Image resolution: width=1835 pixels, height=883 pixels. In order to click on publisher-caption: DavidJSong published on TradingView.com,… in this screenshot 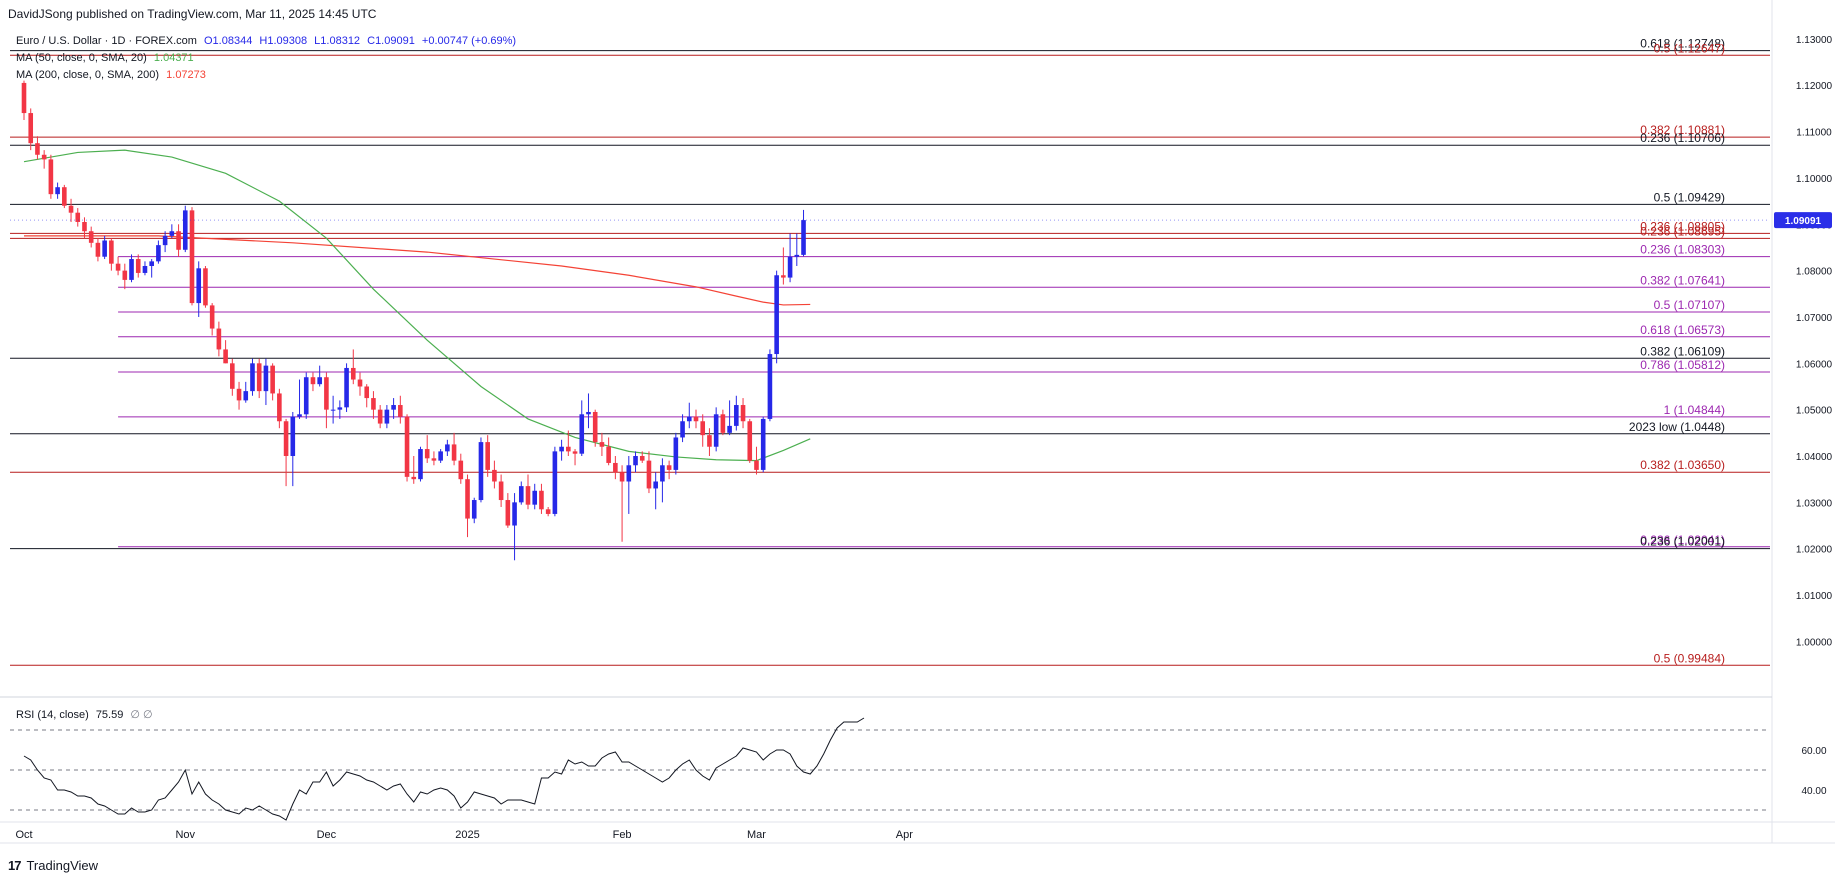, I will do `click(192, 14)`.